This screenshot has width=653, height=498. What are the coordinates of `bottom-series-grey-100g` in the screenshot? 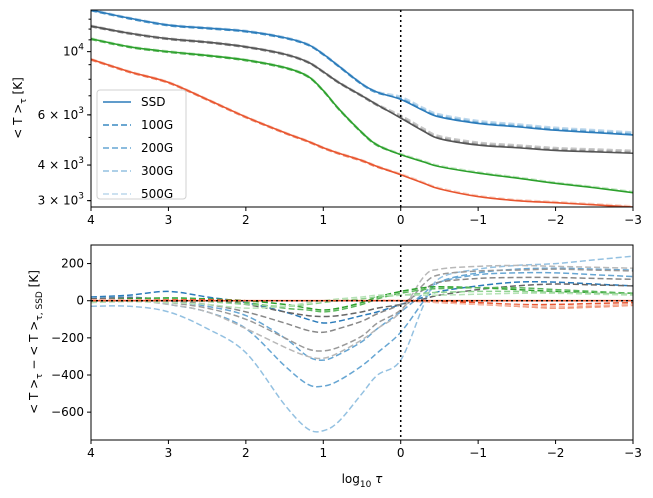 It's located at (362, 300).